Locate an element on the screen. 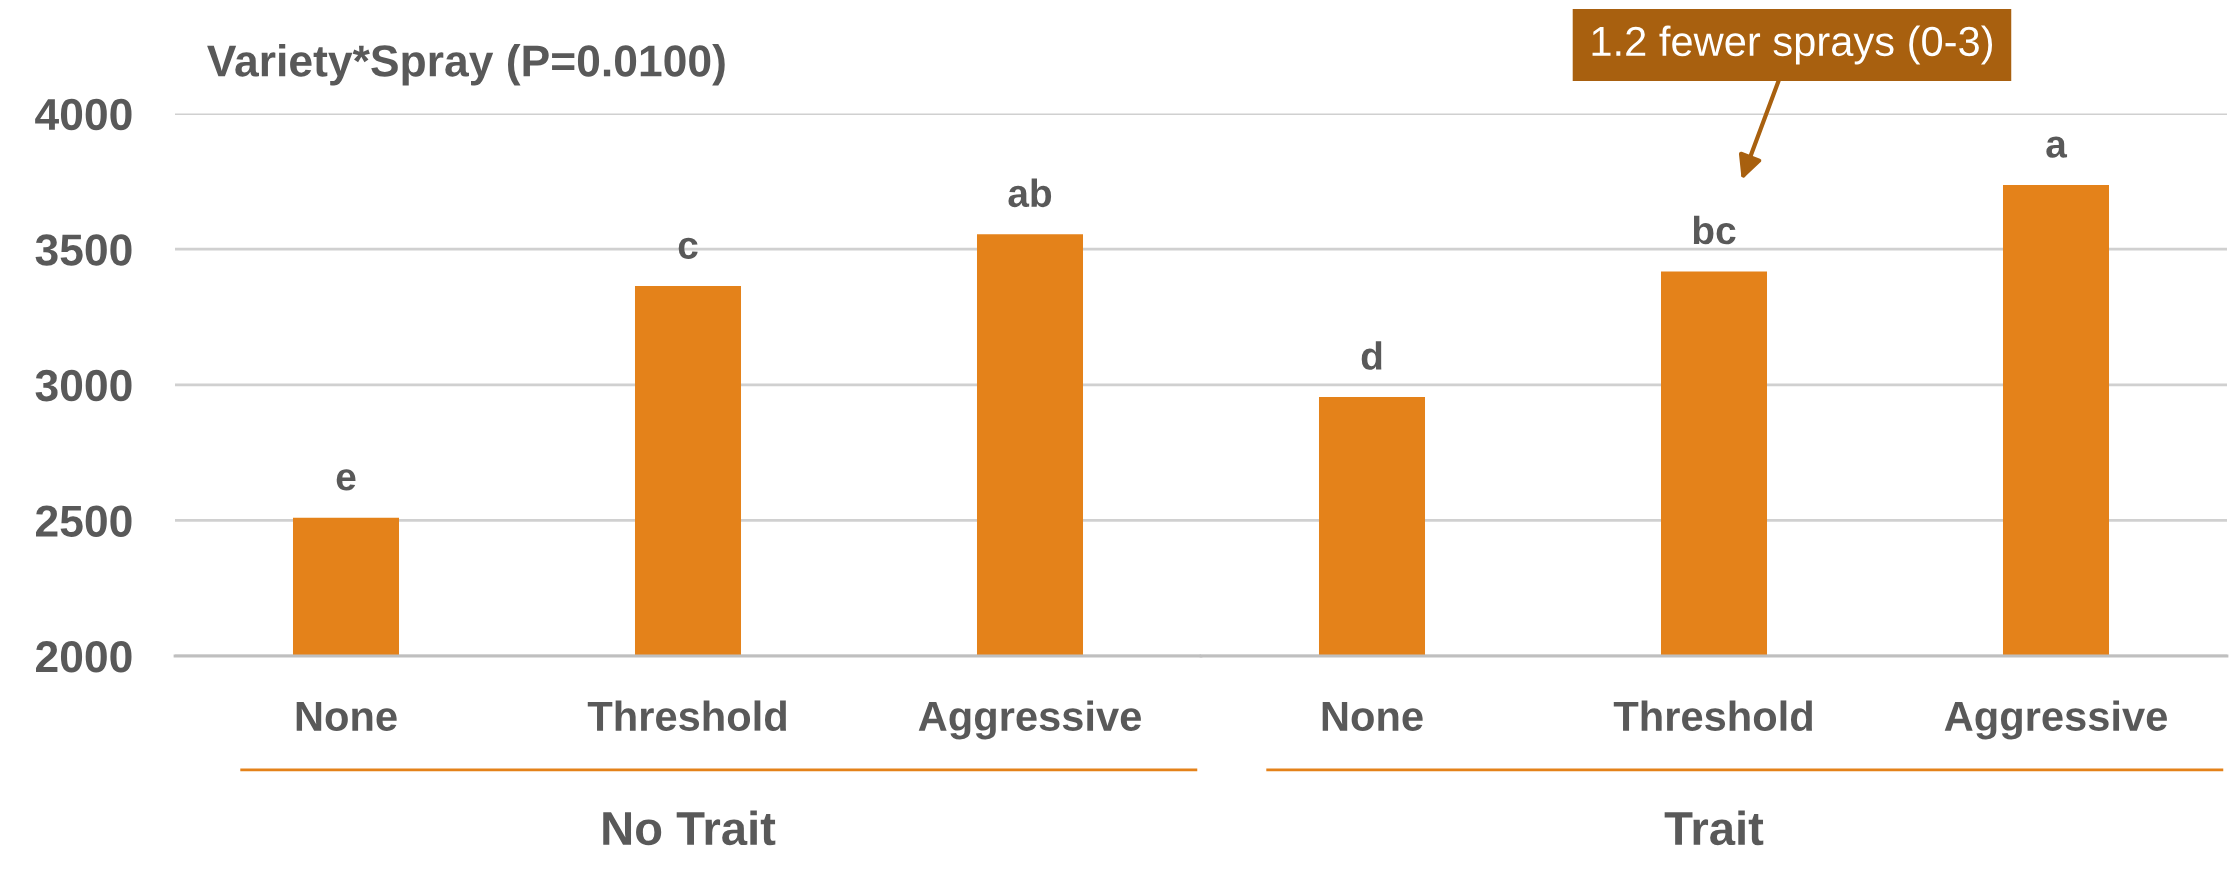 Image resolution: width=2231 pixels, height=876 pixels. x-axis-title: Trait is located at coordinates (1714, 828).